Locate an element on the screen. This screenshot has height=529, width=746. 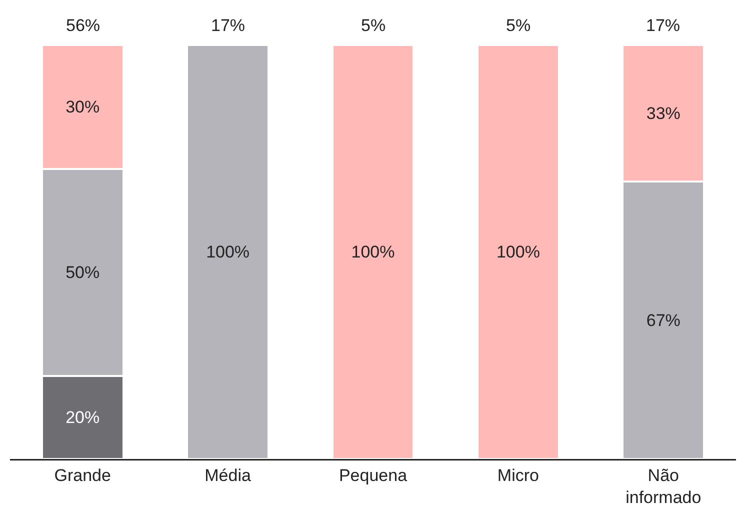
data-label: 67% is located at coordinates (663, 320).